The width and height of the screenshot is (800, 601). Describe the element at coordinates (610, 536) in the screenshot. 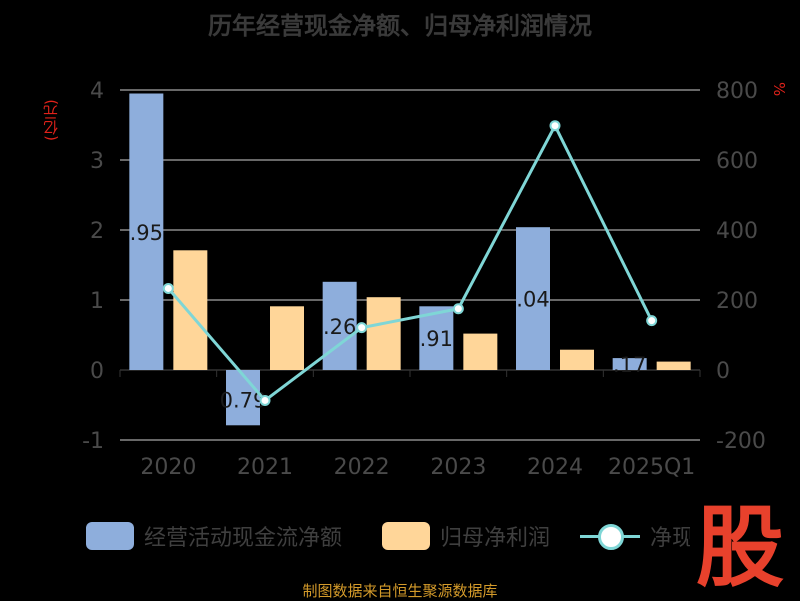

I see `legend-swatch-ratio-line` at that location.